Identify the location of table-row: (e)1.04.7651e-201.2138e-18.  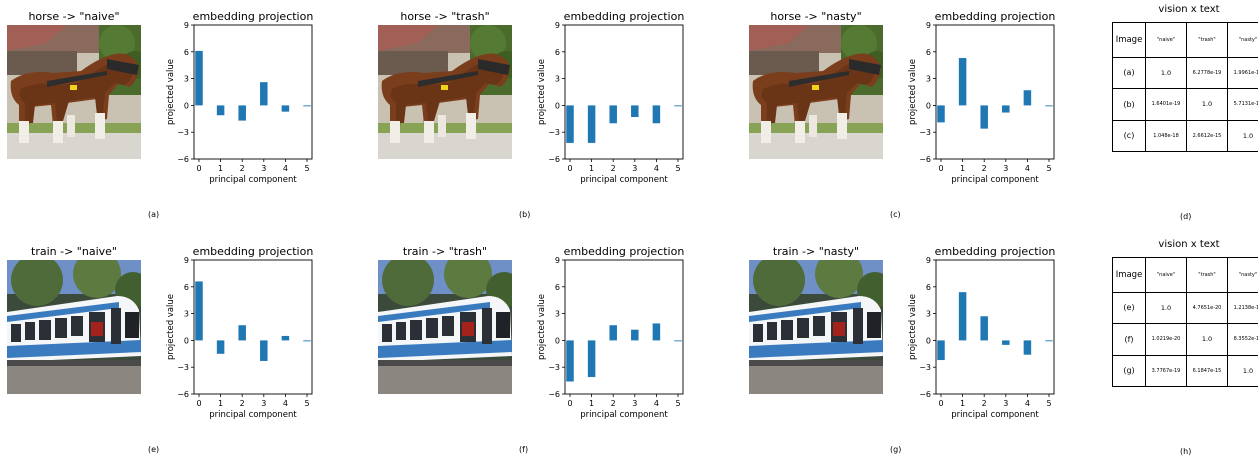
(1185, 308).